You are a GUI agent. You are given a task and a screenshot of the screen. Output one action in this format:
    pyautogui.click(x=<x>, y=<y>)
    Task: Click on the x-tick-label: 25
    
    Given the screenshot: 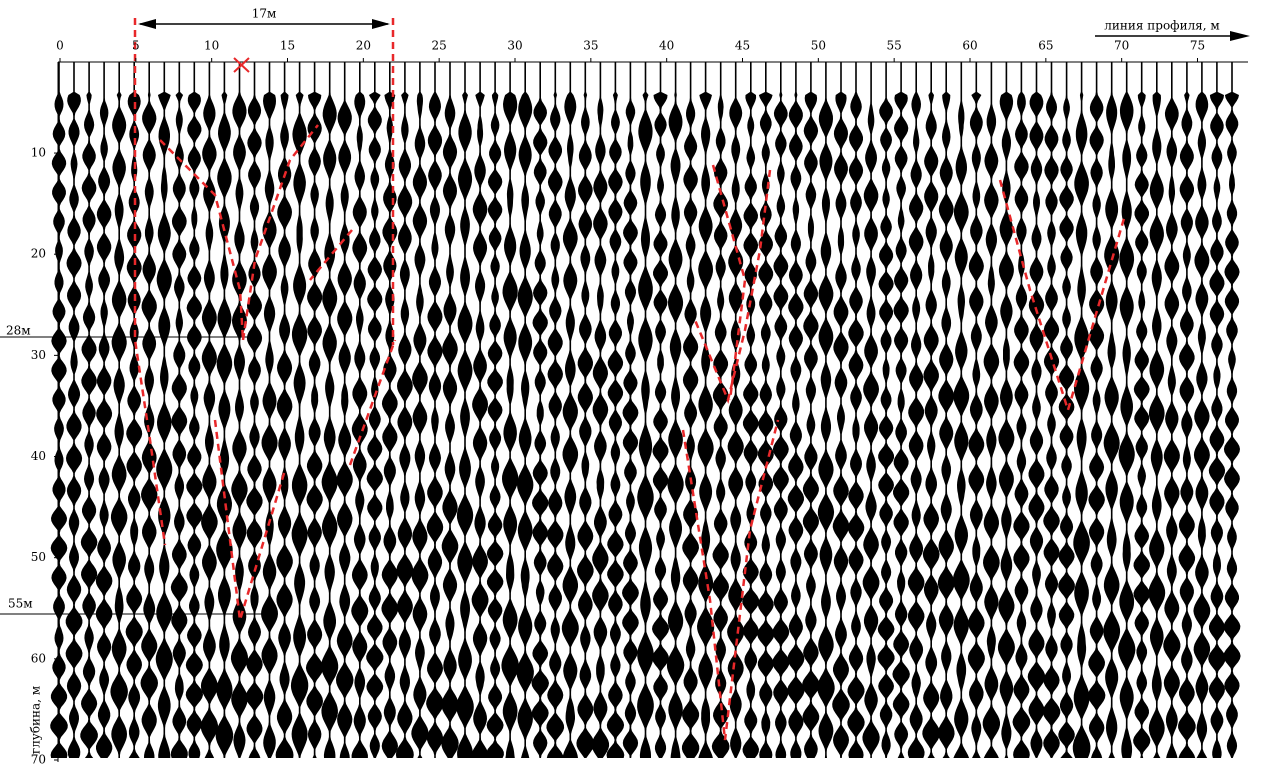 What is the action you would take?
    pyautogui.click(x=439, y=46)
    